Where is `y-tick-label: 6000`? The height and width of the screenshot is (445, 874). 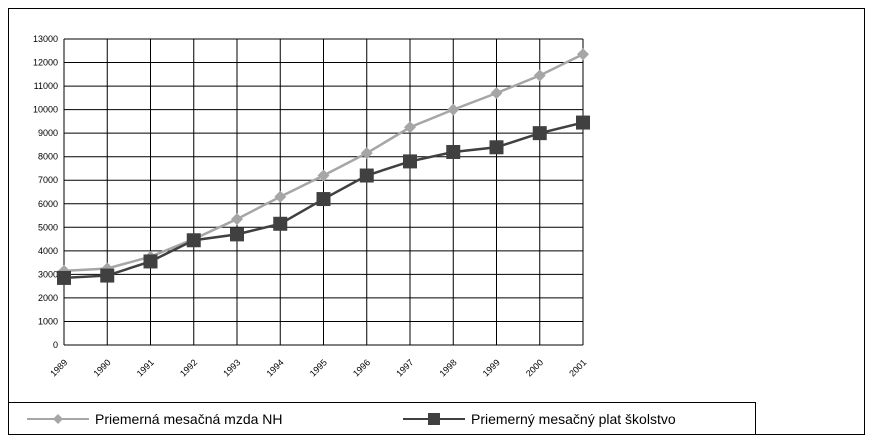
y-tick-label: 6000 is located at coordinates (48, 204).